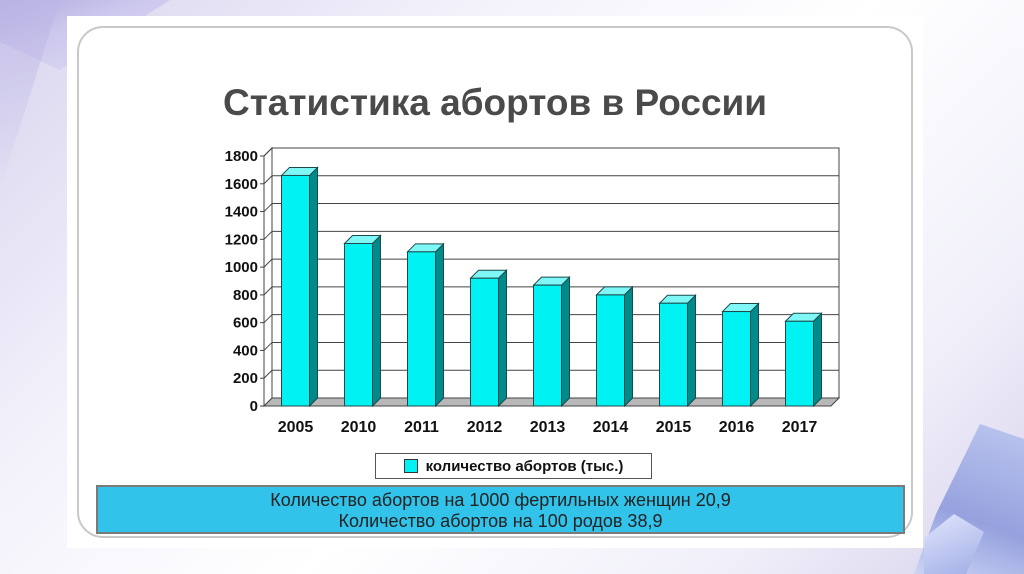 This screenshot has height=574, width=1024. What do you see at coordinates (359, 427) in the screenshot?
I see `x-tick-label: 2010` at bounding box center [359, 427].